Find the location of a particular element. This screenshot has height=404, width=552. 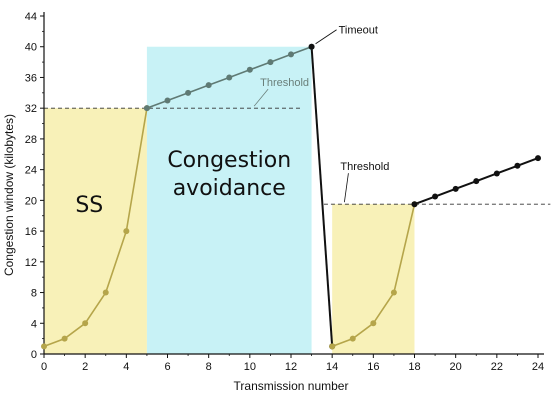

y-tick-label: 12 is located at coordinates (31, 263).